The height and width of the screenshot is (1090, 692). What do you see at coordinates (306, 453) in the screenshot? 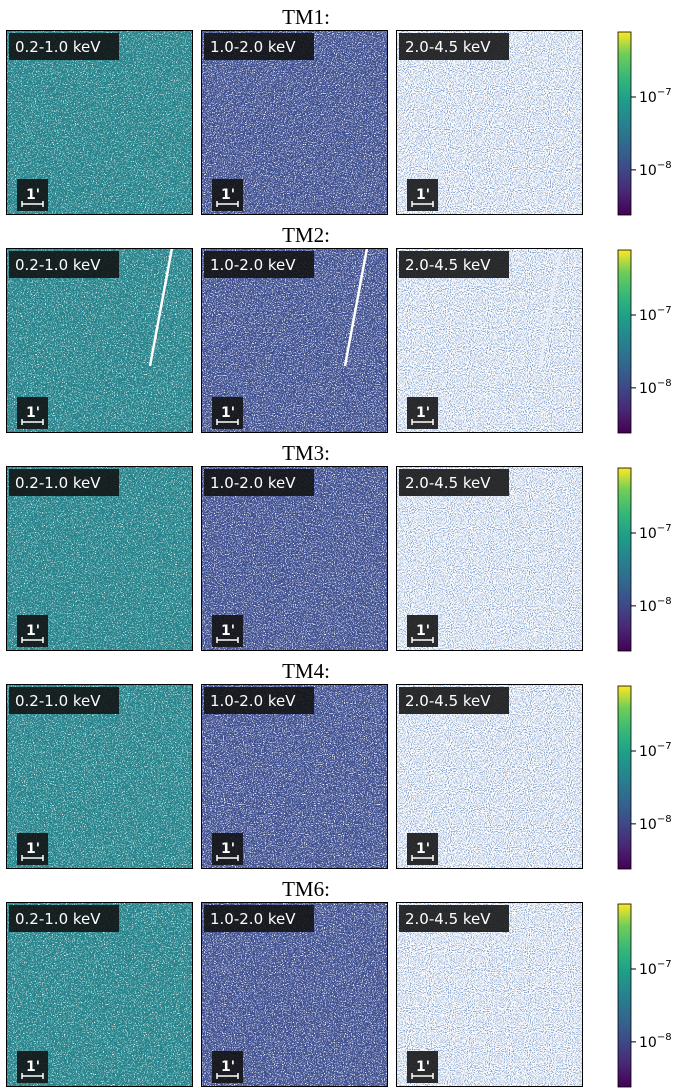
I see `row-title: TM3:` at bounding box center [306, 453].